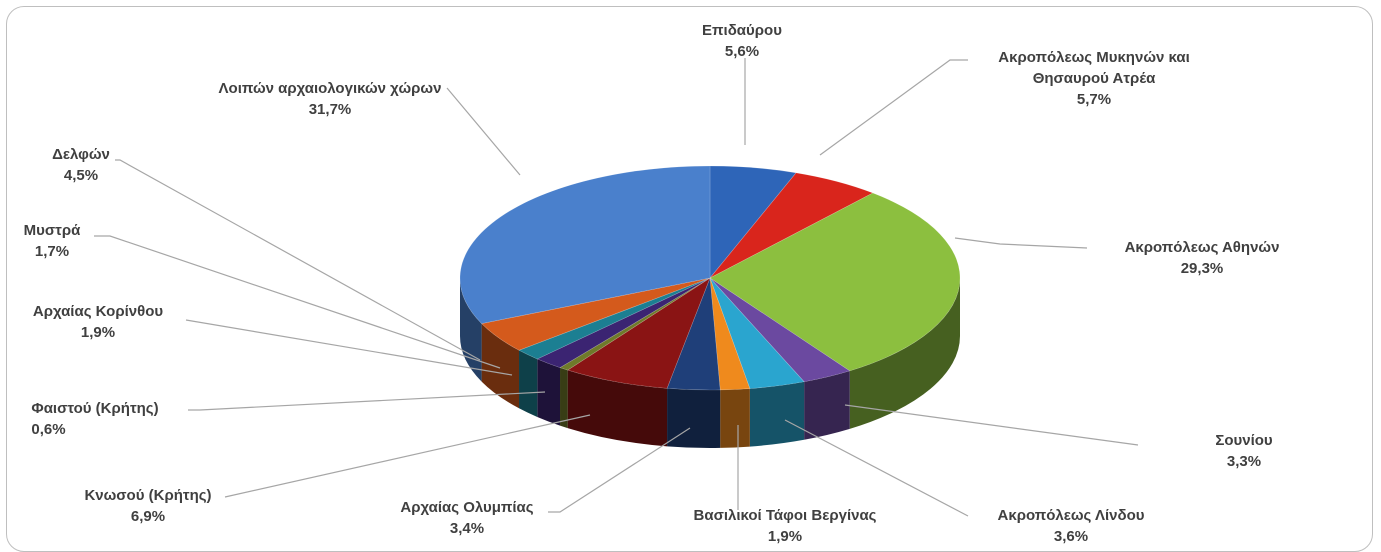  What do you see at coordinates (742, 41) in the screenshot?
I see `label-epidaurus: Επιδαύρου 5,6%` at bounding box center [742, 41].